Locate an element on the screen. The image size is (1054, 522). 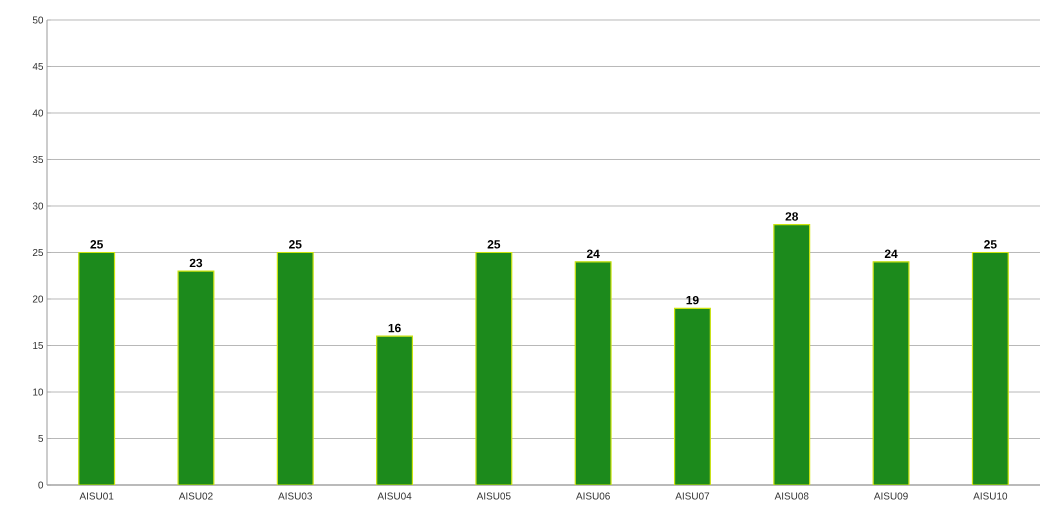
x-tick-label: AISU02 is located at coordinates (195, 496).